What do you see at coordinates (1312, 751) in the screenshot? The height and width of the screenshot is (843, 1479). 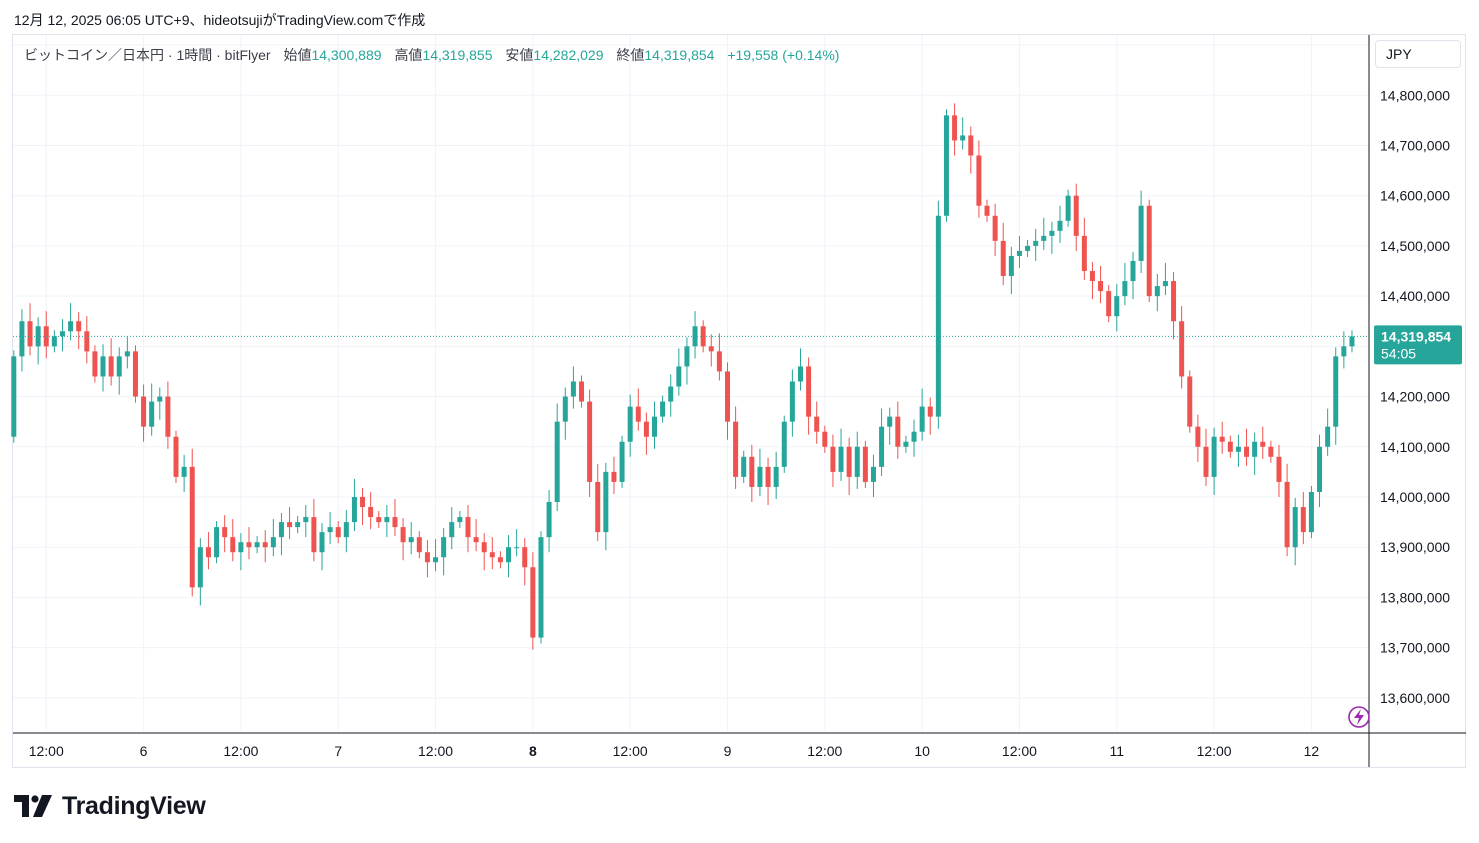 I see `x-tick-label: 12` at bounding box center [1312, 751].